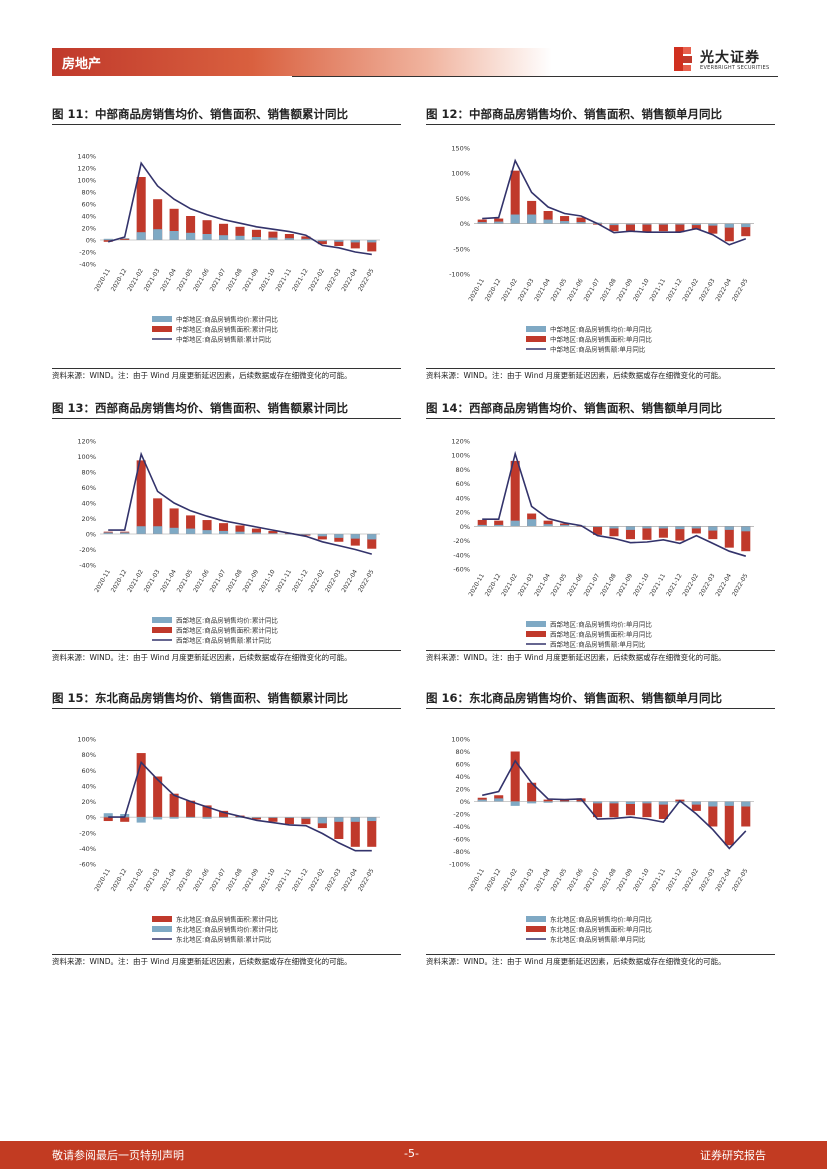 The width and height of the screenshot is (827, 1169). Describe the element at coordinates (461, 840) in the screenshot. I see `y-tick-label: -60%` at that location.